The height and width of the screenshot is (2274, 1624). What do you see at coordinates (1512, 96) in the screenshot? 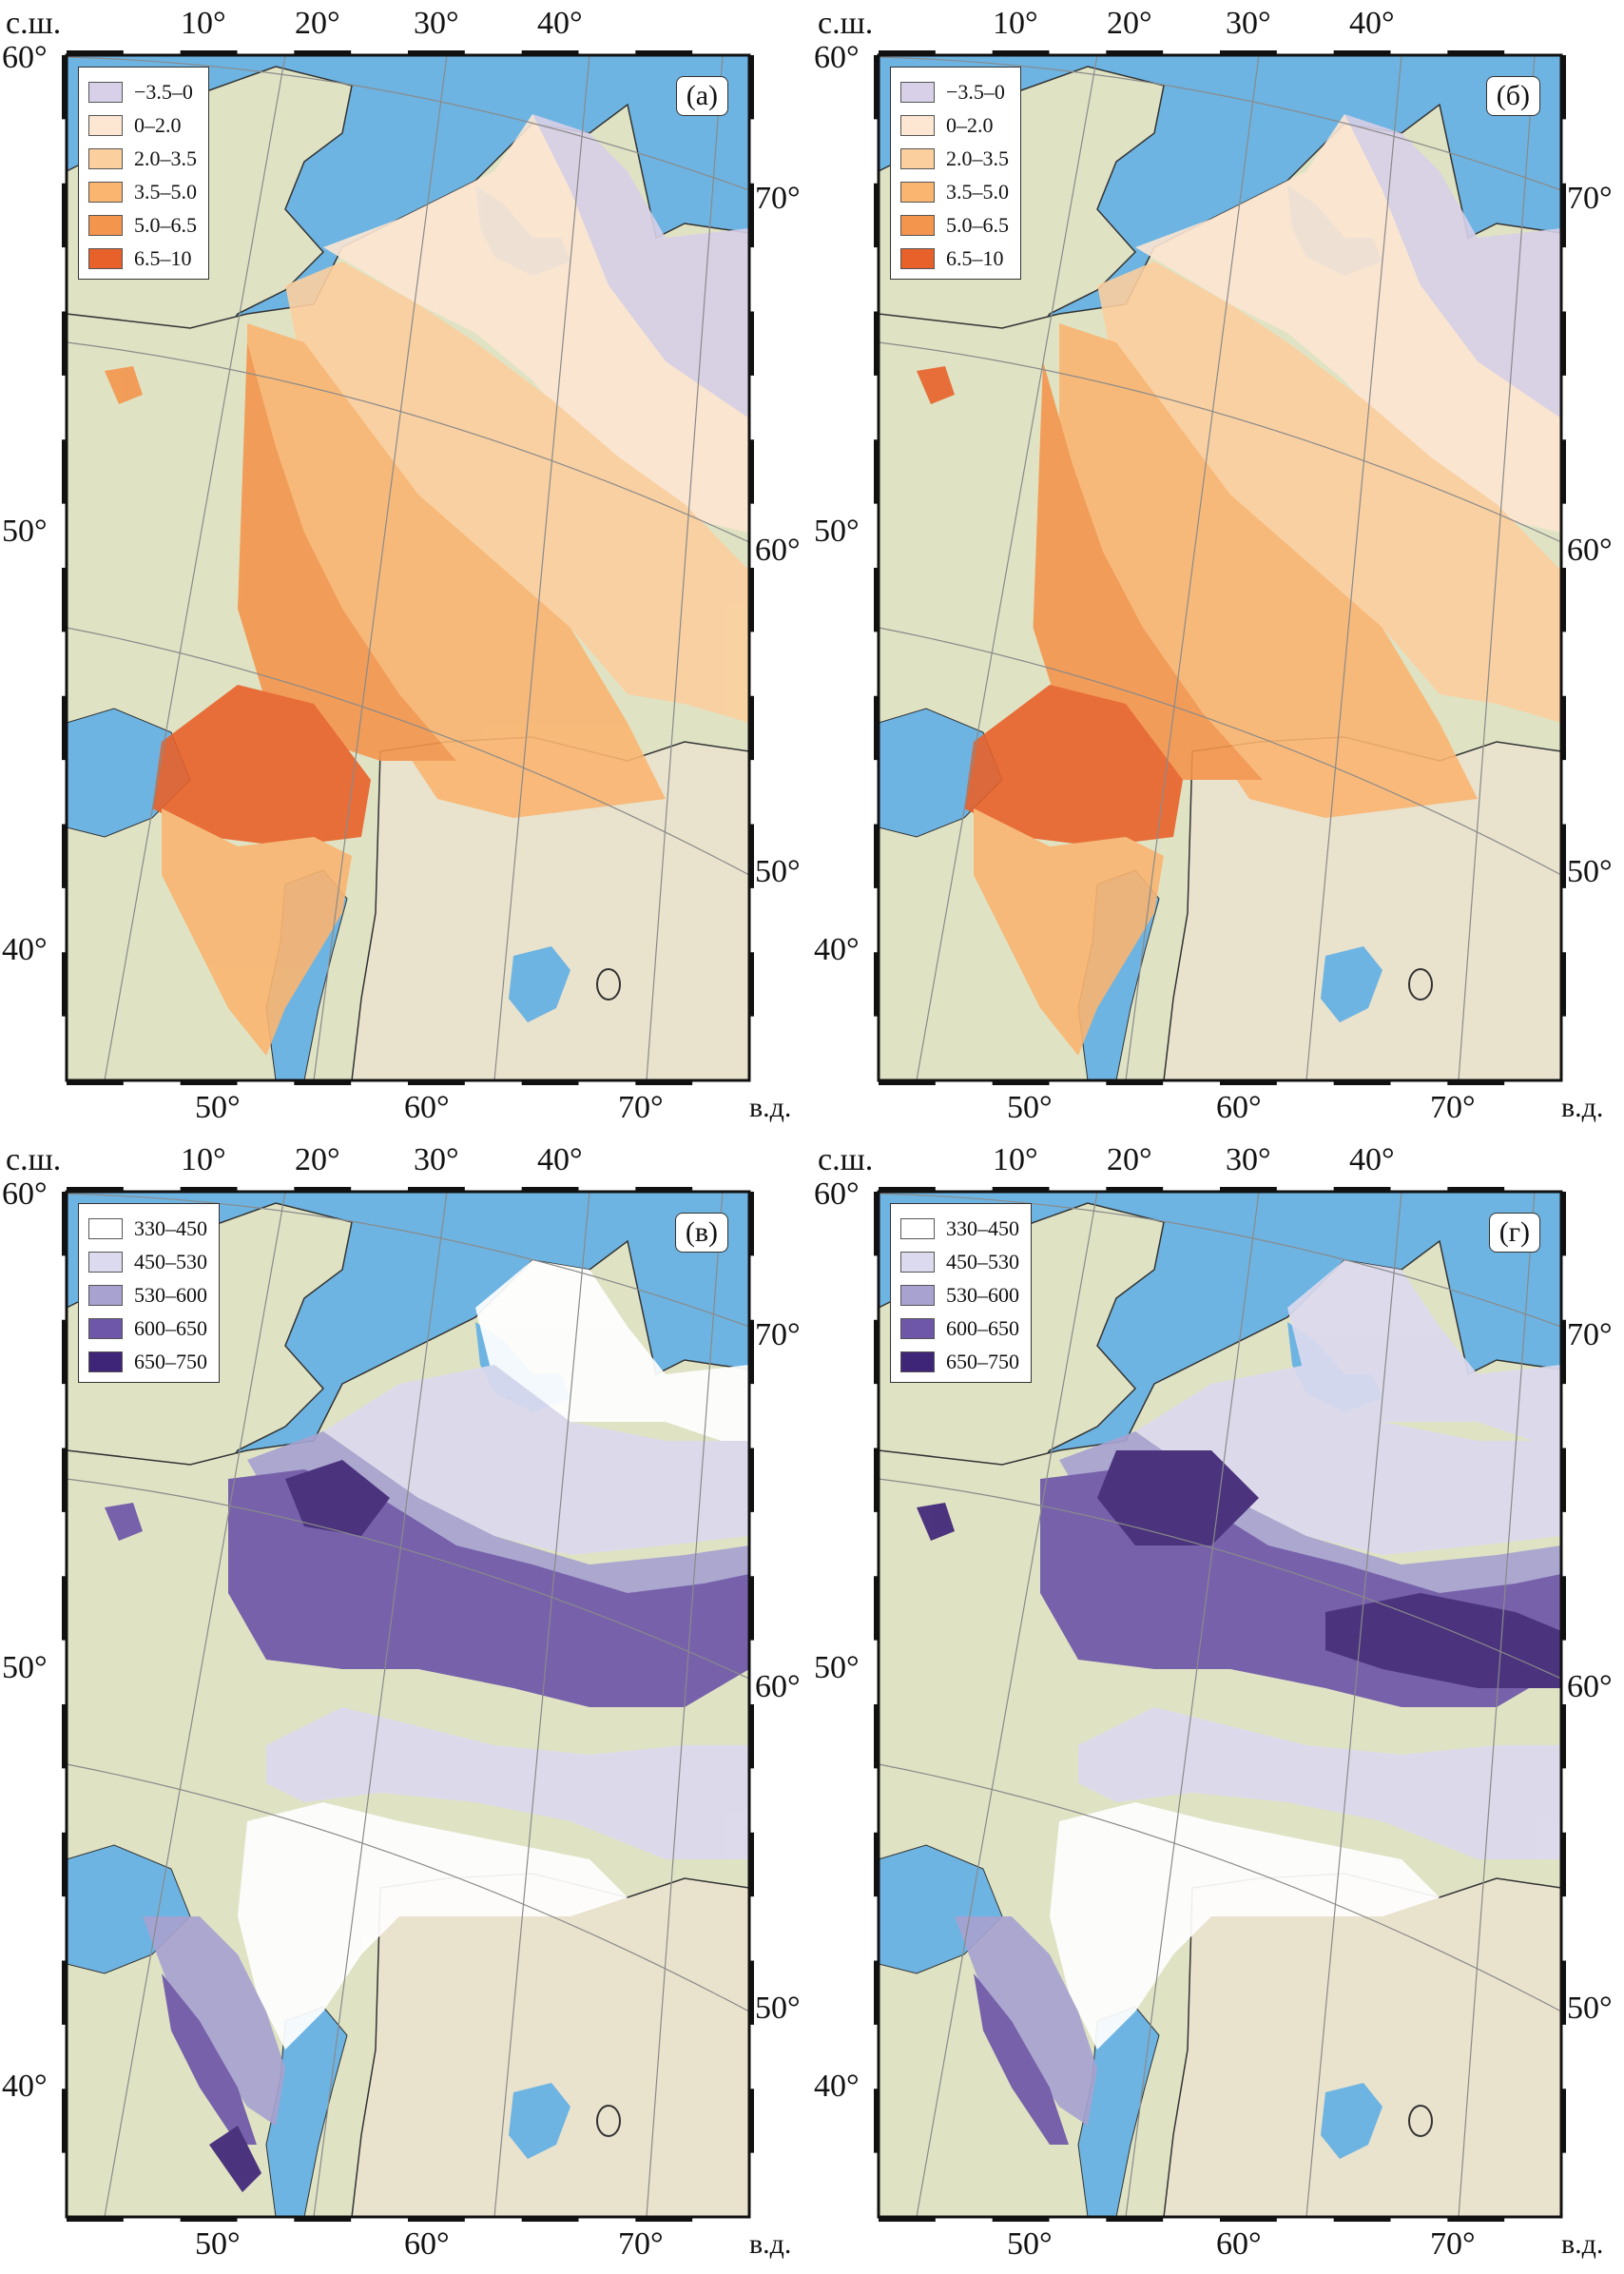
I see `panel-tag: (б)` at bounding box center [1512, 96].